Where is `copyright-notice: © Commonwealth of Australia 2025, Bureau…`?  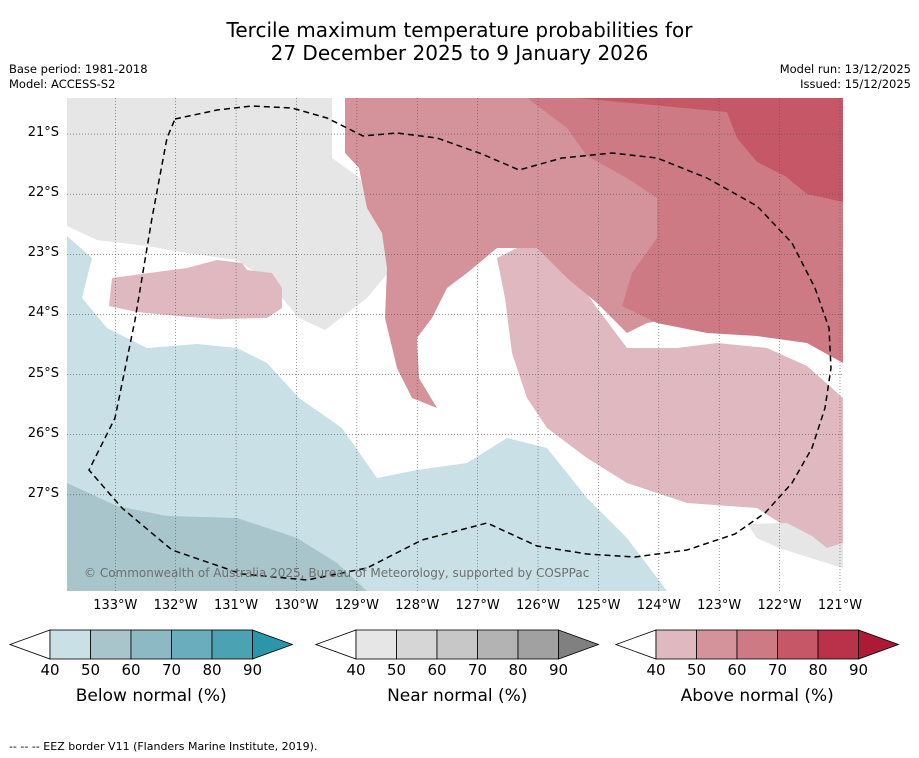 copyright-notice: © Commonwealth of Australia 2025, Bureau… is located at coordinates (336, 573).